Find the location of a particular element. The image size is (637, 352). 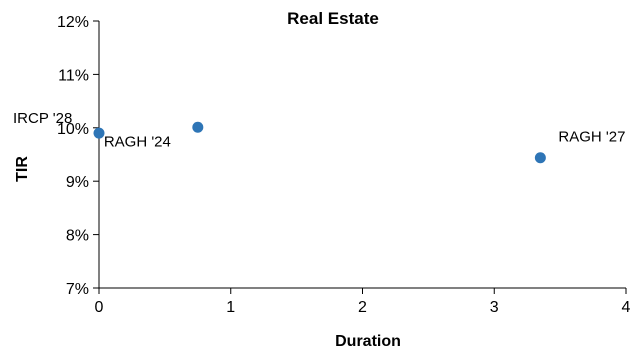

data-point-label: IRCP '28 is located at coordinates (42, 118).